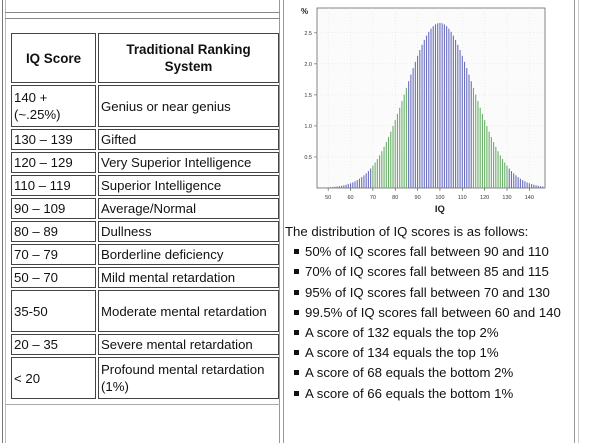 The image size is (590, 443). What do you see at coordinates (145, 311) in the screenshot?
I see `table-row: 35-50 Moderate mental retardation` at bounding box center [145, 311].